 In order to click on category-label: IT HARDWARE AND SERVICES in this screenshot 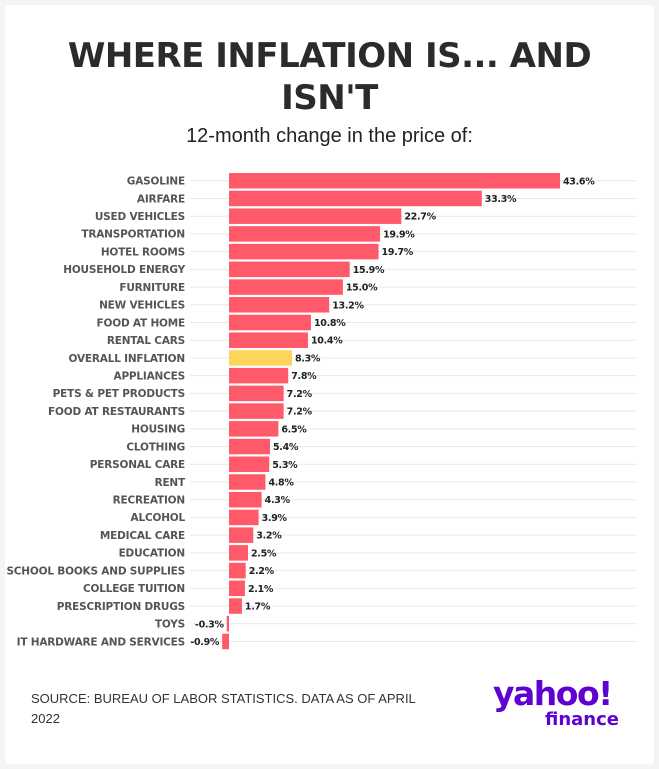, I will do `click(101, 642)`.